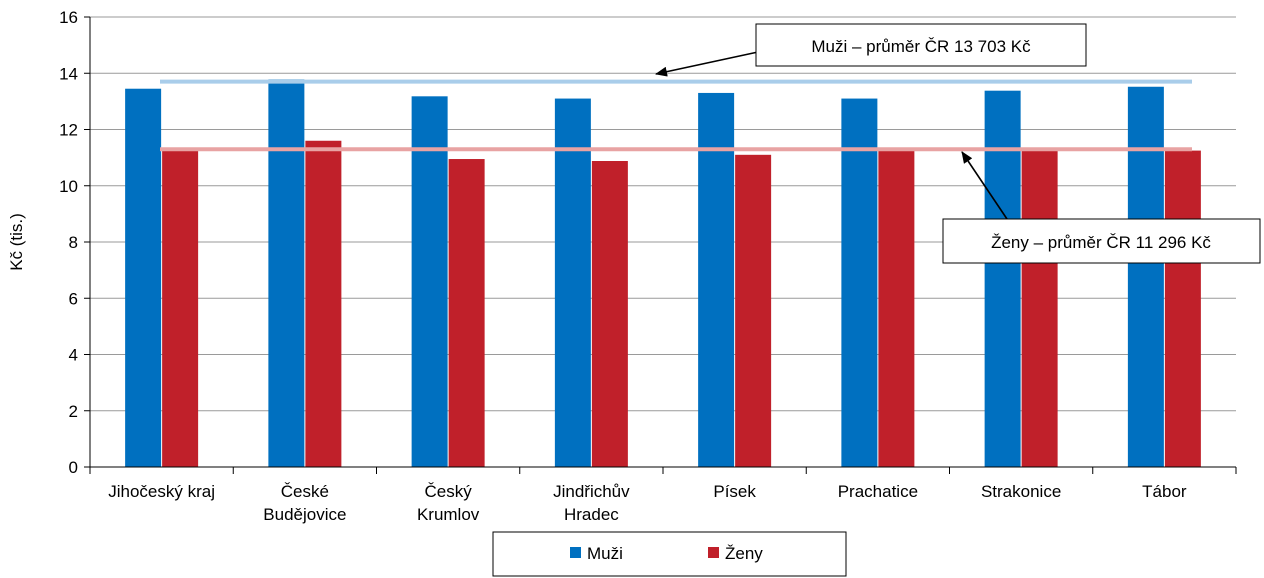  What do you see at coordinates (68, 130) in the screenshot?
I see `y-tick-label: 12` at bounding box center [68, 130].